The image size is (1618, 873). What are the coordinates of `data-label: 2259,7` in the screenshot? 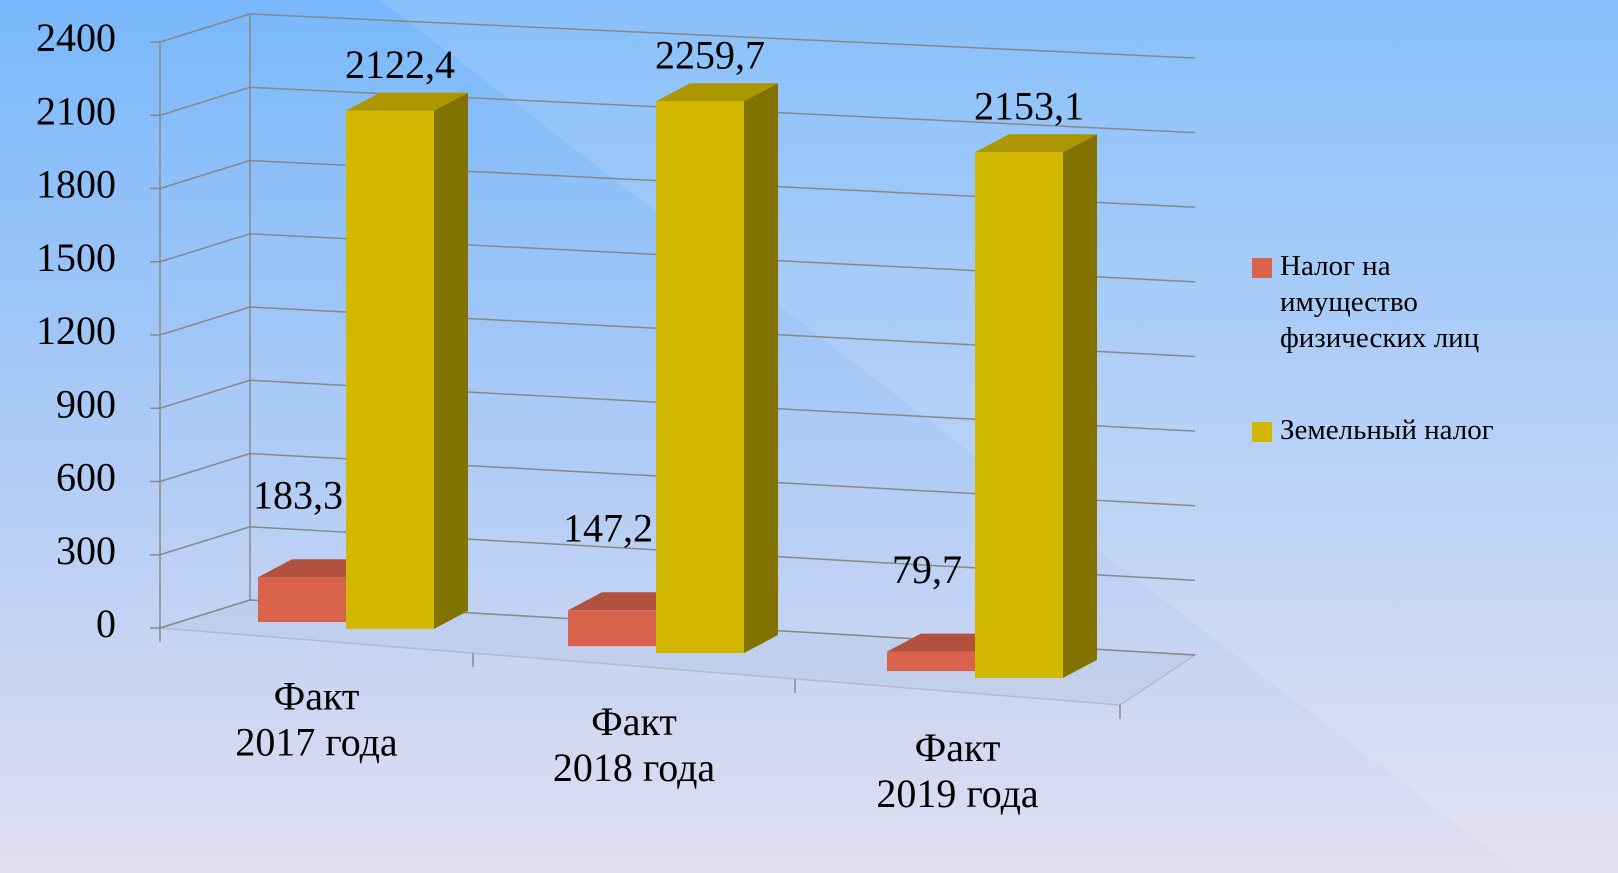 It's located at (710, 54).